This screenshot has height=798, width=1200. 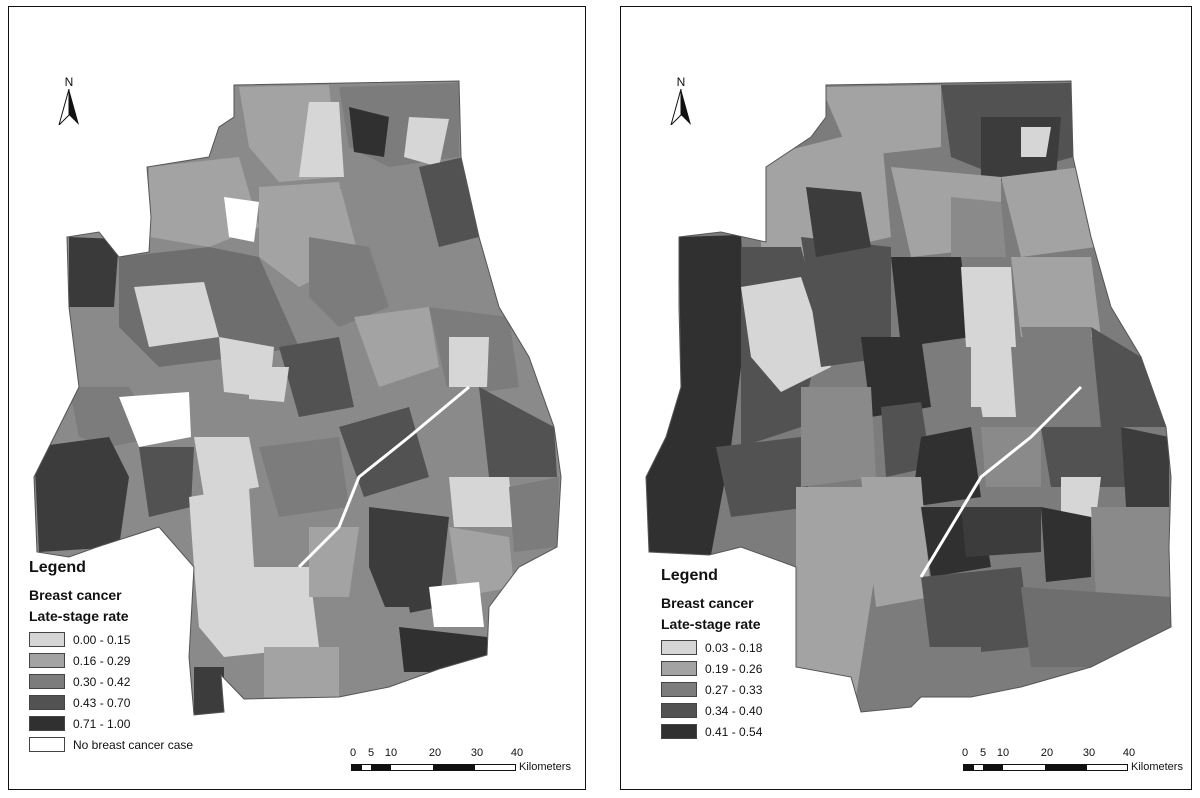 I want to click on legend-item: 0.16 - 0.29, so click(x=111, y=660).